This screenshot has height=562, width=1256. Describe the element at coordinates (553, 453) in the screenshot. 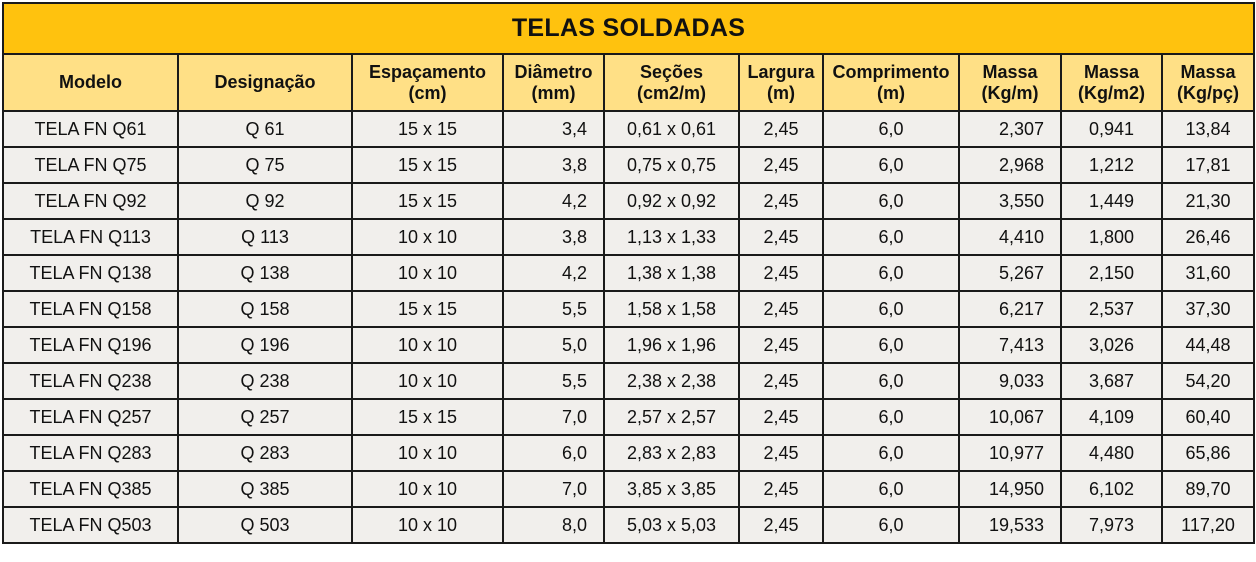

I see `cell-diametro: 6,0` at that location.